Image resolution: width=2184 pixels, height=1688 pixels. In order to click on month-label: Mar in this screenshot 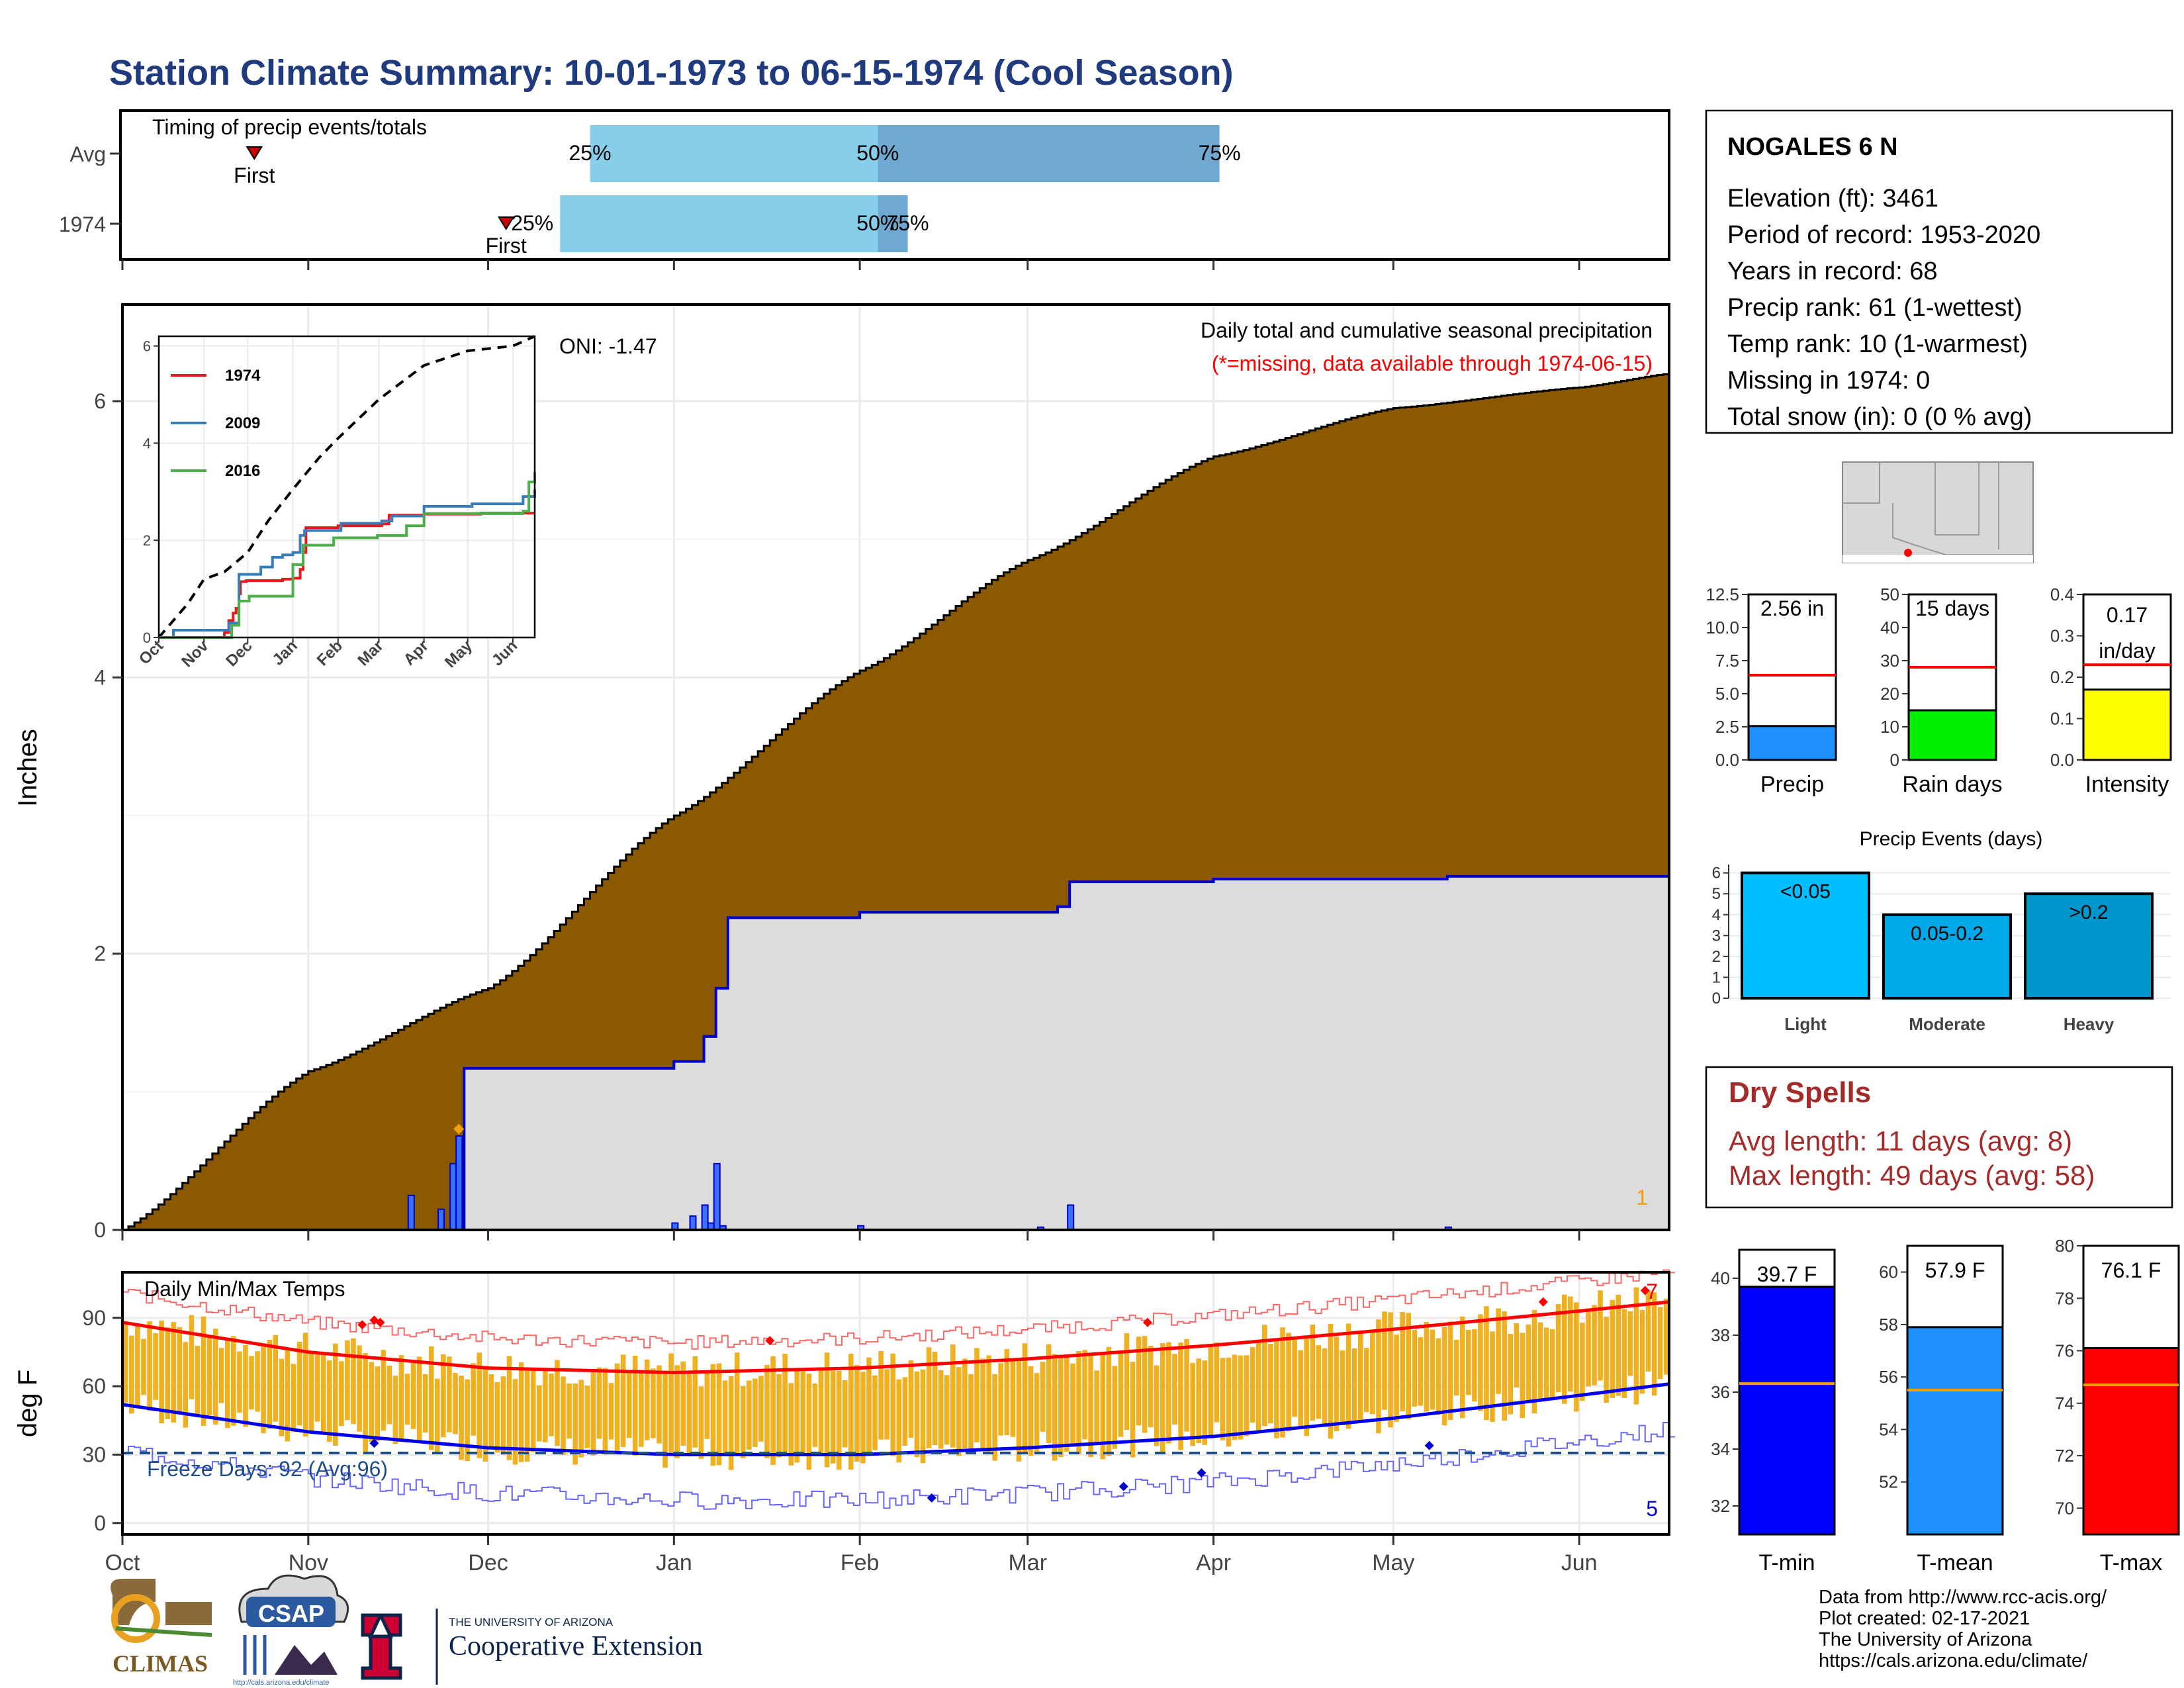, I will do `click(1027, 1562)`.